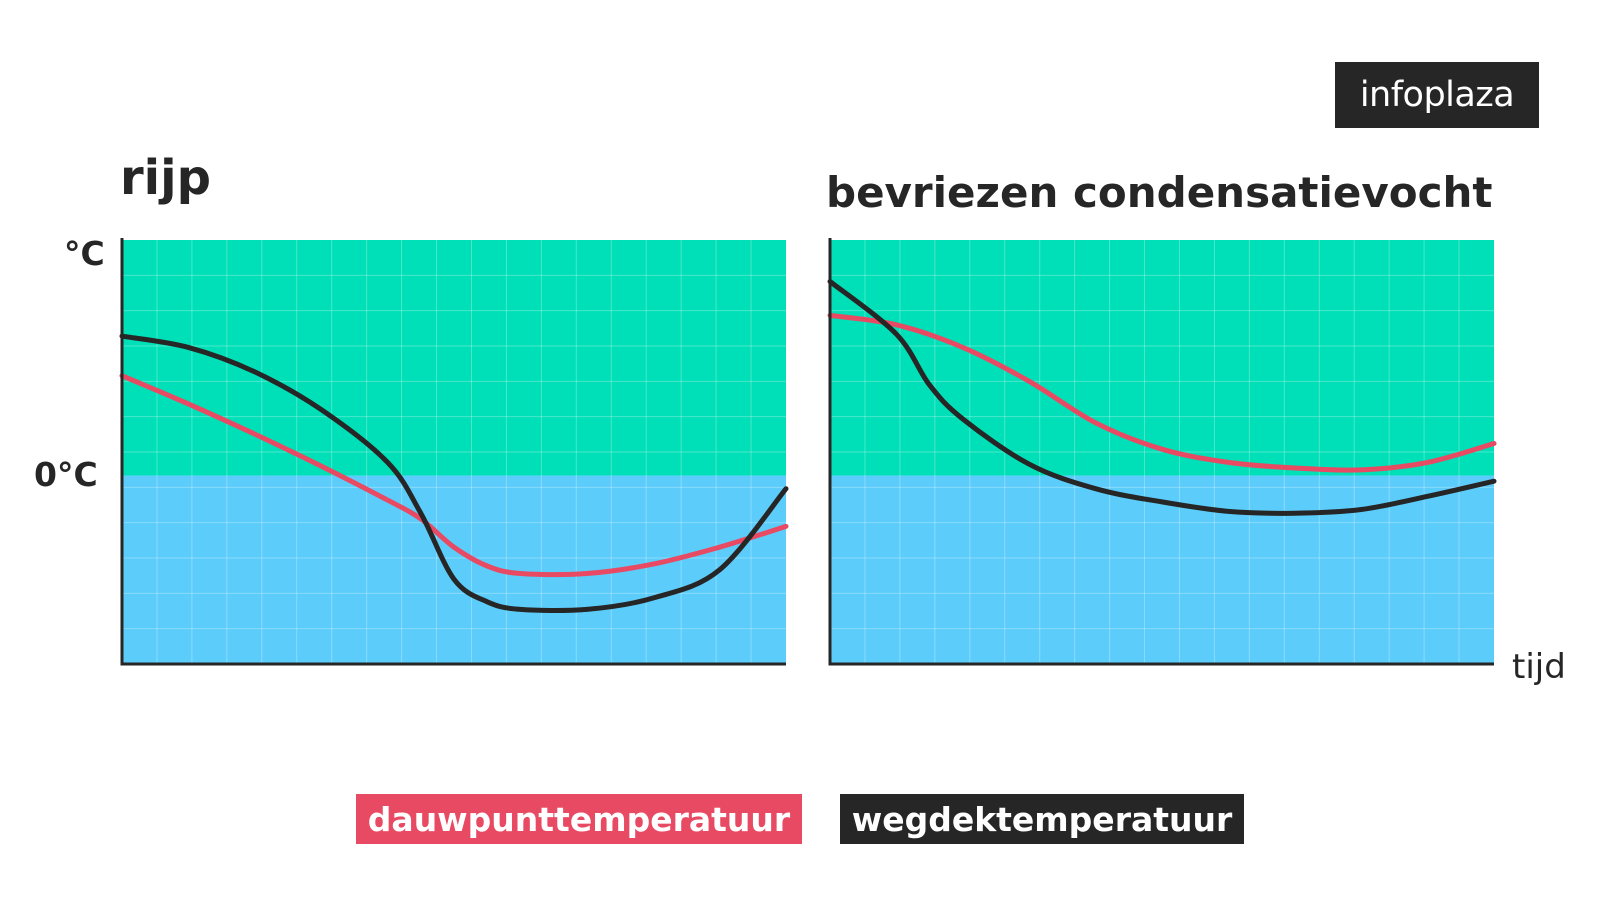 Image resolution: width=1608 pixels, height=915 pixels. I want to click on below-zero-zone, so click(454, 569).